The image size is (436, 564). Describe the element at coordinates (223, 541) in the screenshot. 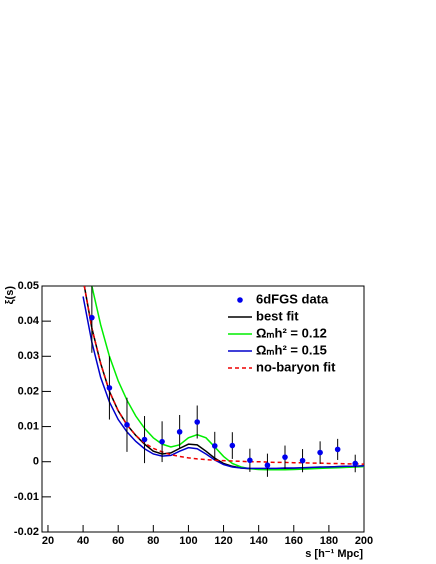

I see `x-tick-label: 120` at that location.